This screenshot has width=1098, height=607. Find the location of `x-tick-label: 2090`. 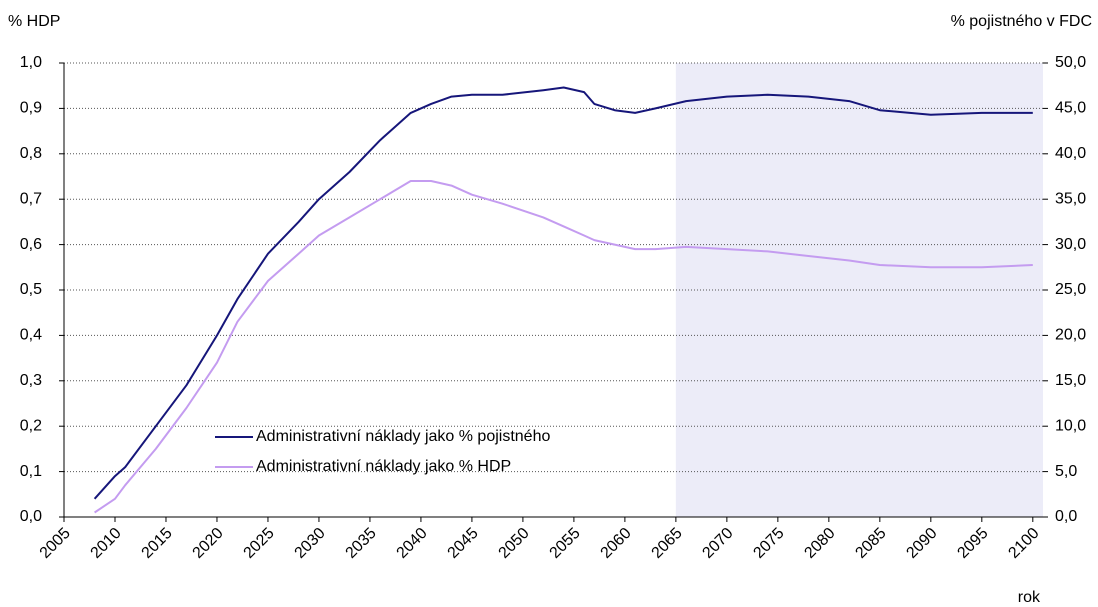

x-tick-label: 2090 is located at coordinates (921, 543).